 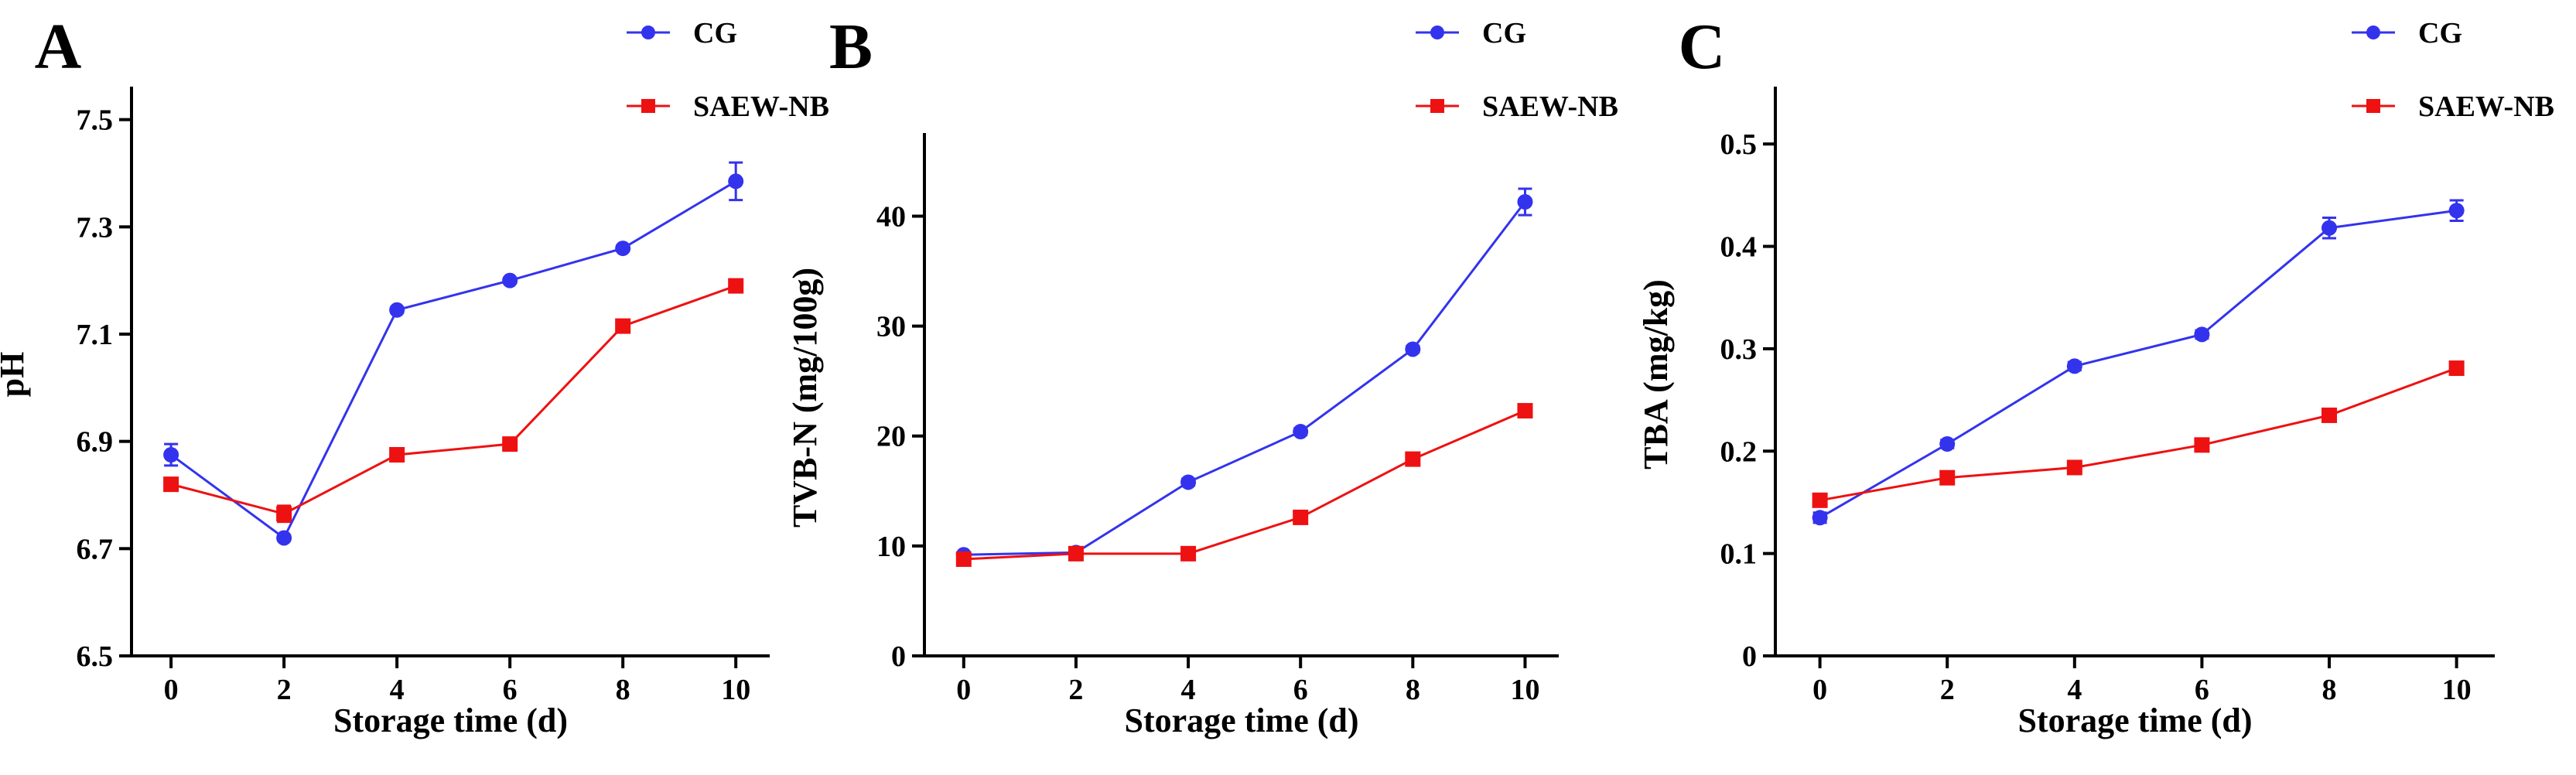 What do you see at coordinates (1739, 555) in the screenshot?
I see `y-tick-label: 0.1` at bounding box center [1739, 555].